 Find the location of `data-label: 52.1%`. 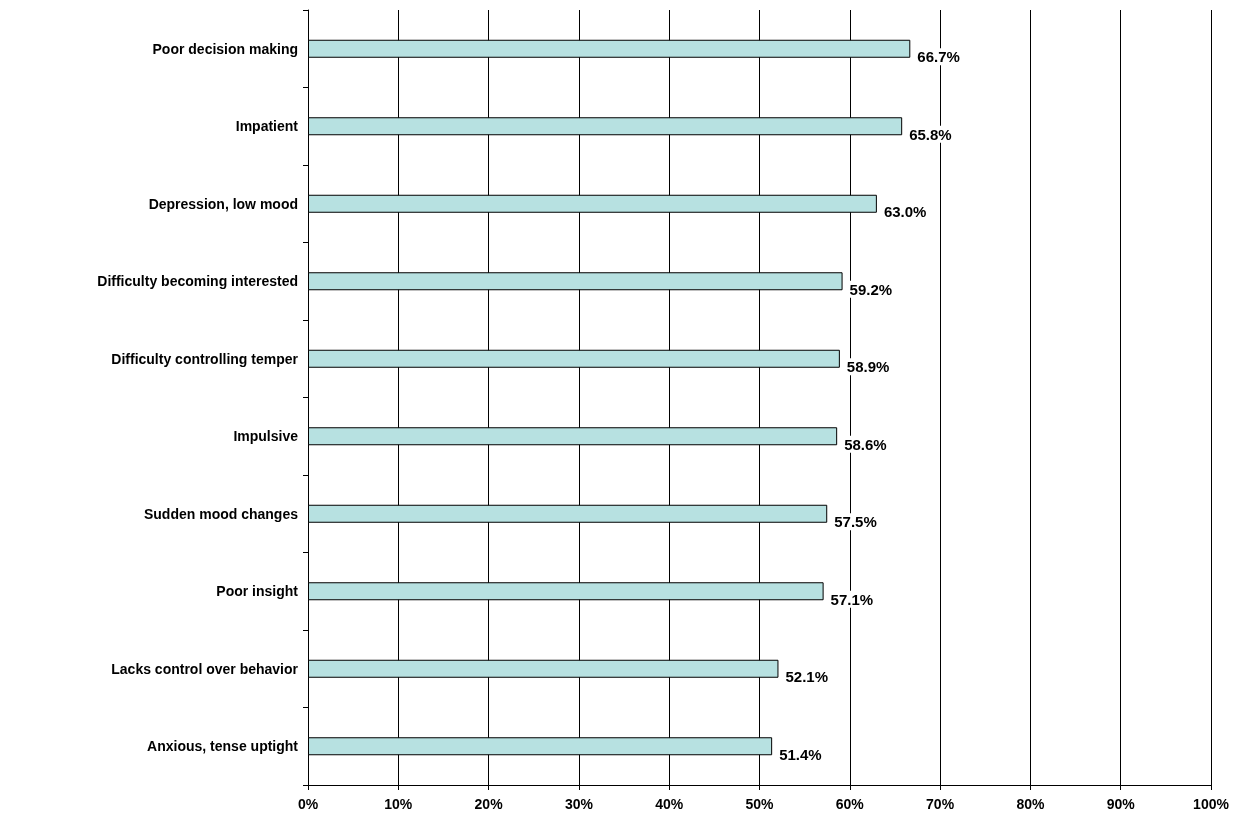

data-label: 52.1% is located at coordinates (807, 677).